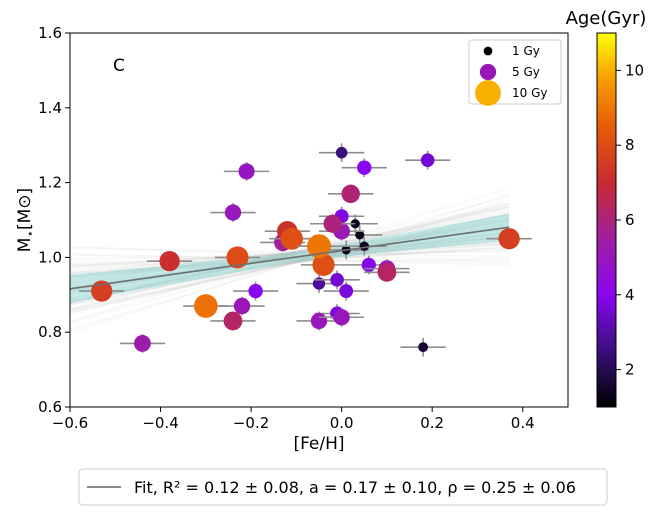 The height and width of the screenshot is (514, 664). What do you see at coordinates (160, 423) in the screenshot?
I see `x-tick-label: −0.4` at bounding box center [160, 423].